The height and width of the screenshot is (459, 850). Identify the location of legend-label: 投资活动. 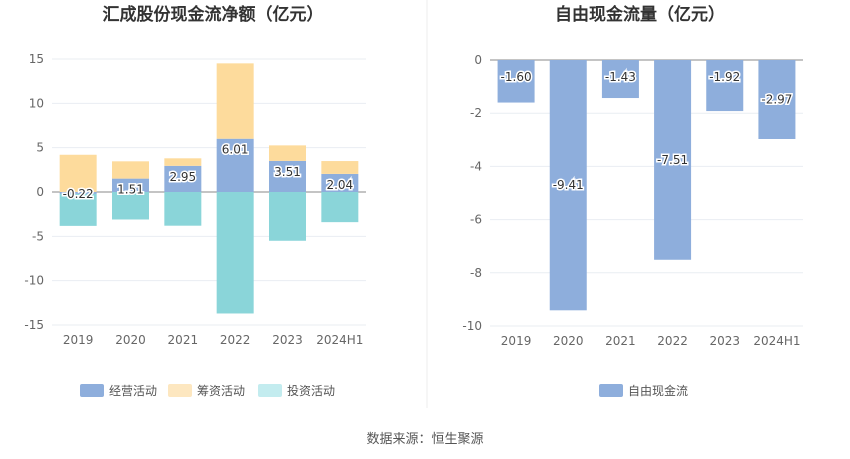
(311, 390).